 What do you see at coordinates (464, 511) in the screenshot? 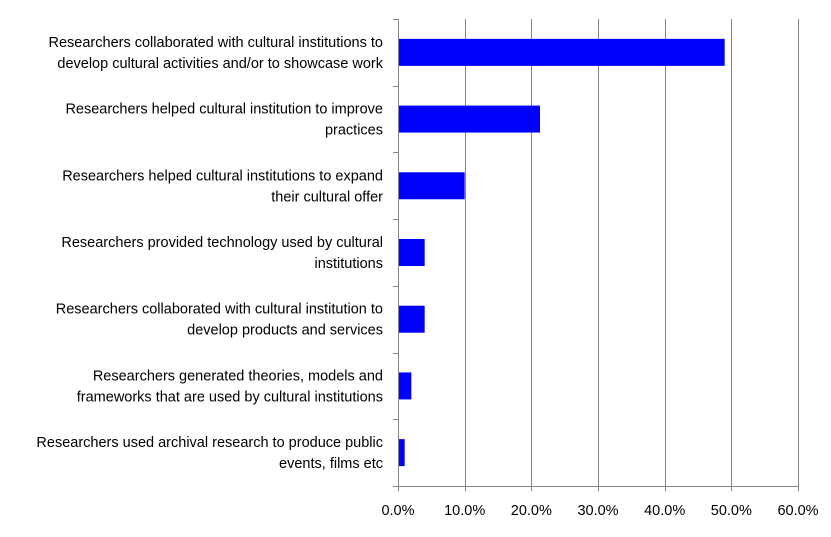
I see `x-tick-label: 10.0%` at bounding box center [464, 511].